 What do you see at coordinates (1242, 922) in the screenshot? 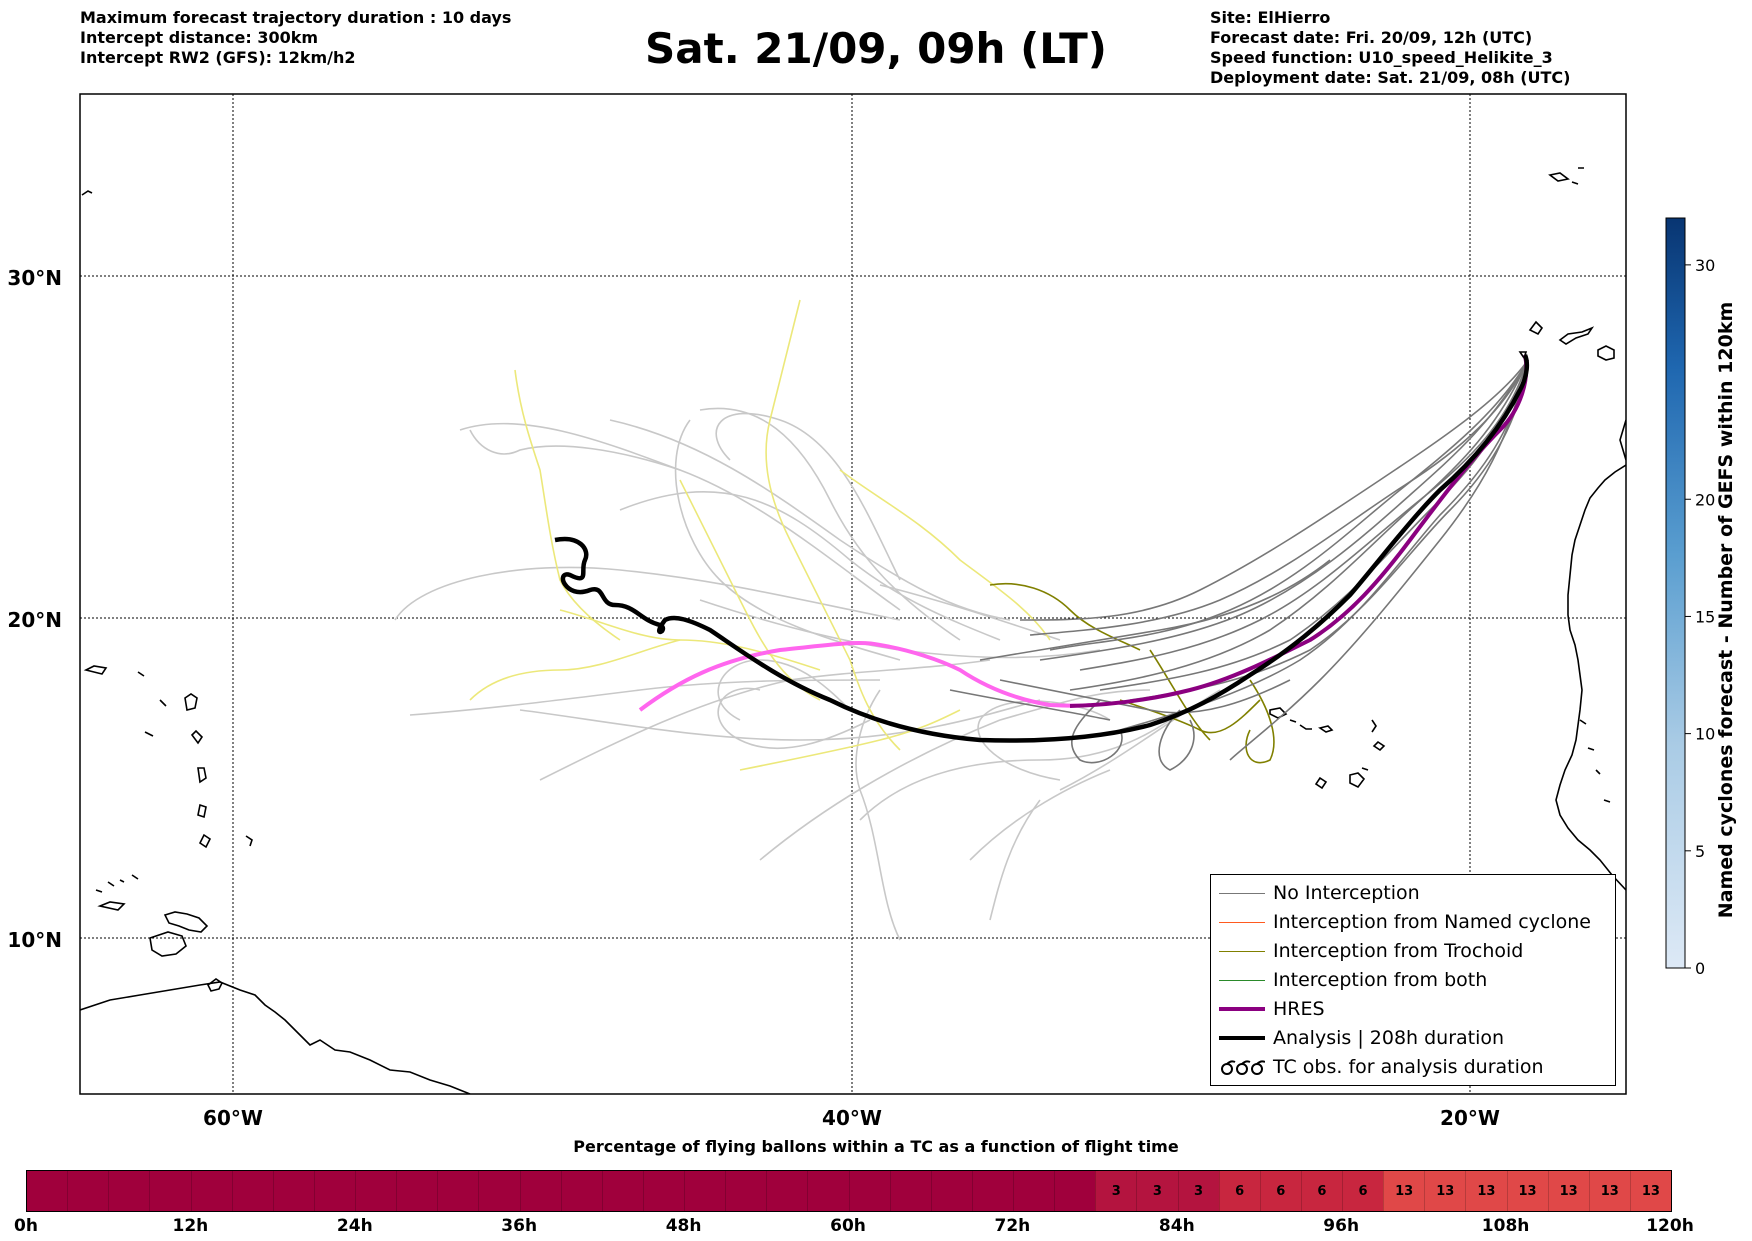
I see `legend-swatch-orange` at bounding box center [1242, 922].